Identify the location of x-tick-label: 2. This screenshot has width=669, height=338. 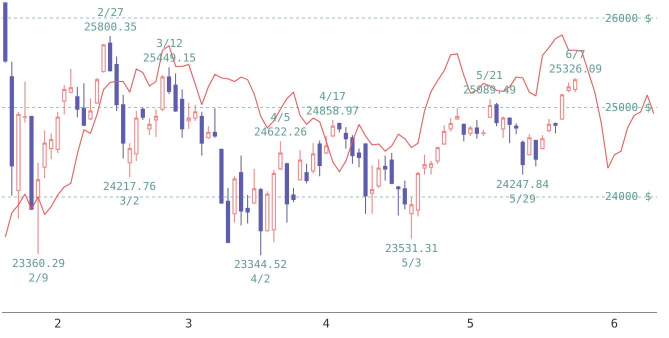
(58, 323).